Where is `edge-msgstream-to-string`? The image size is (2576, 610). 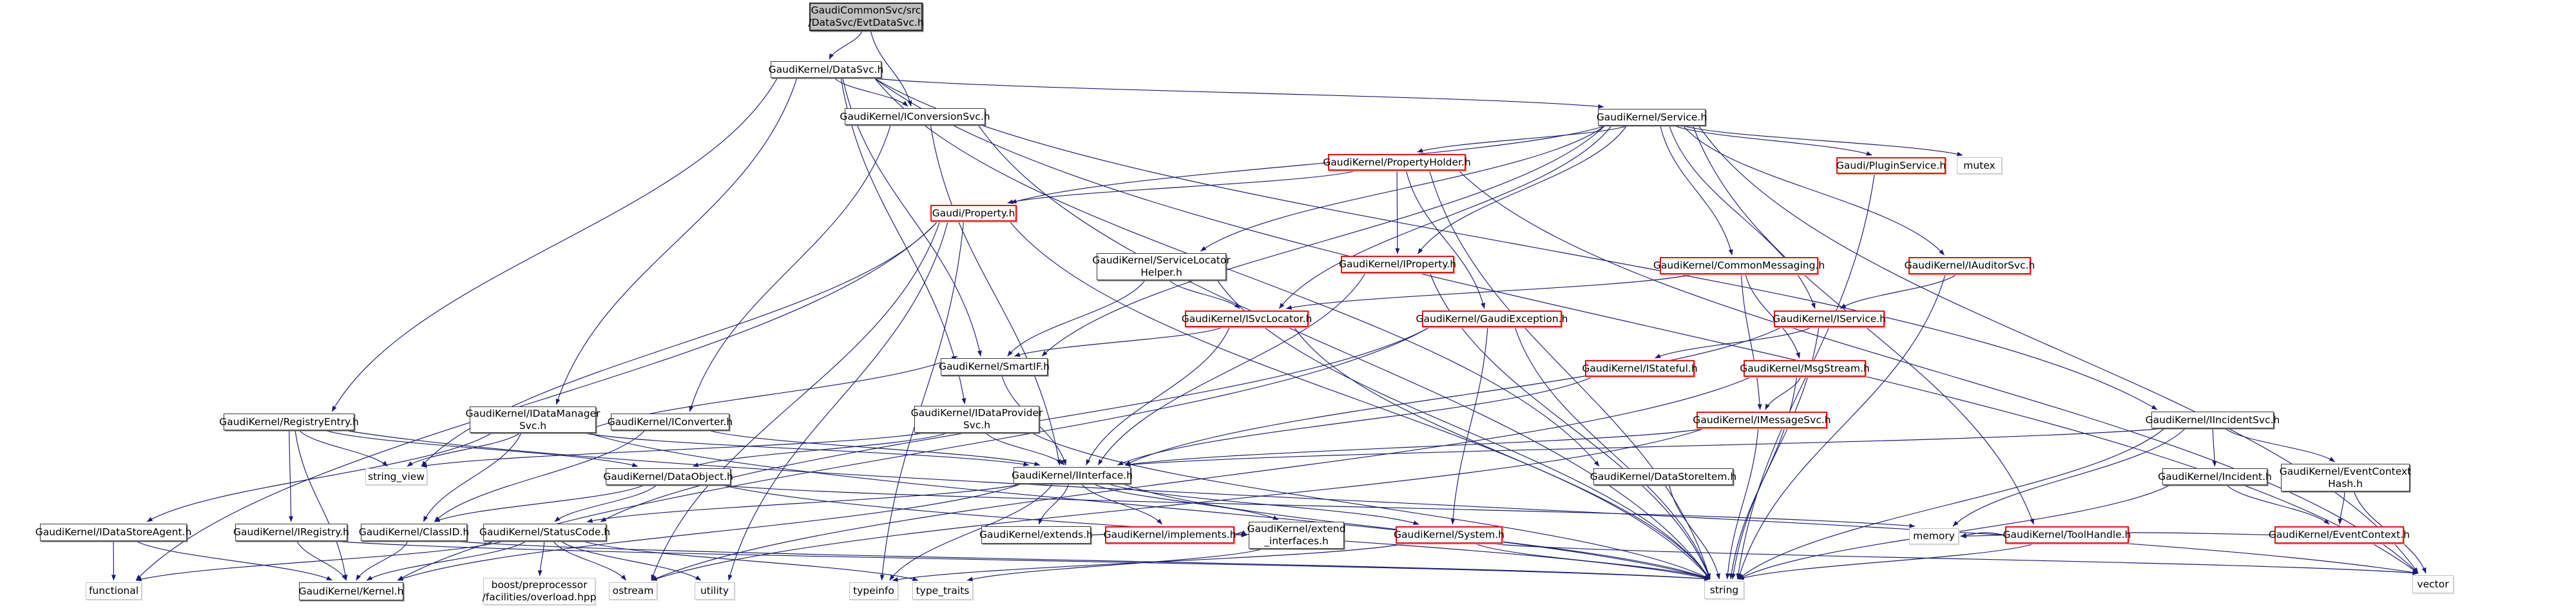
edge-msgstream-to-string is located at coordinates (1763, 478).